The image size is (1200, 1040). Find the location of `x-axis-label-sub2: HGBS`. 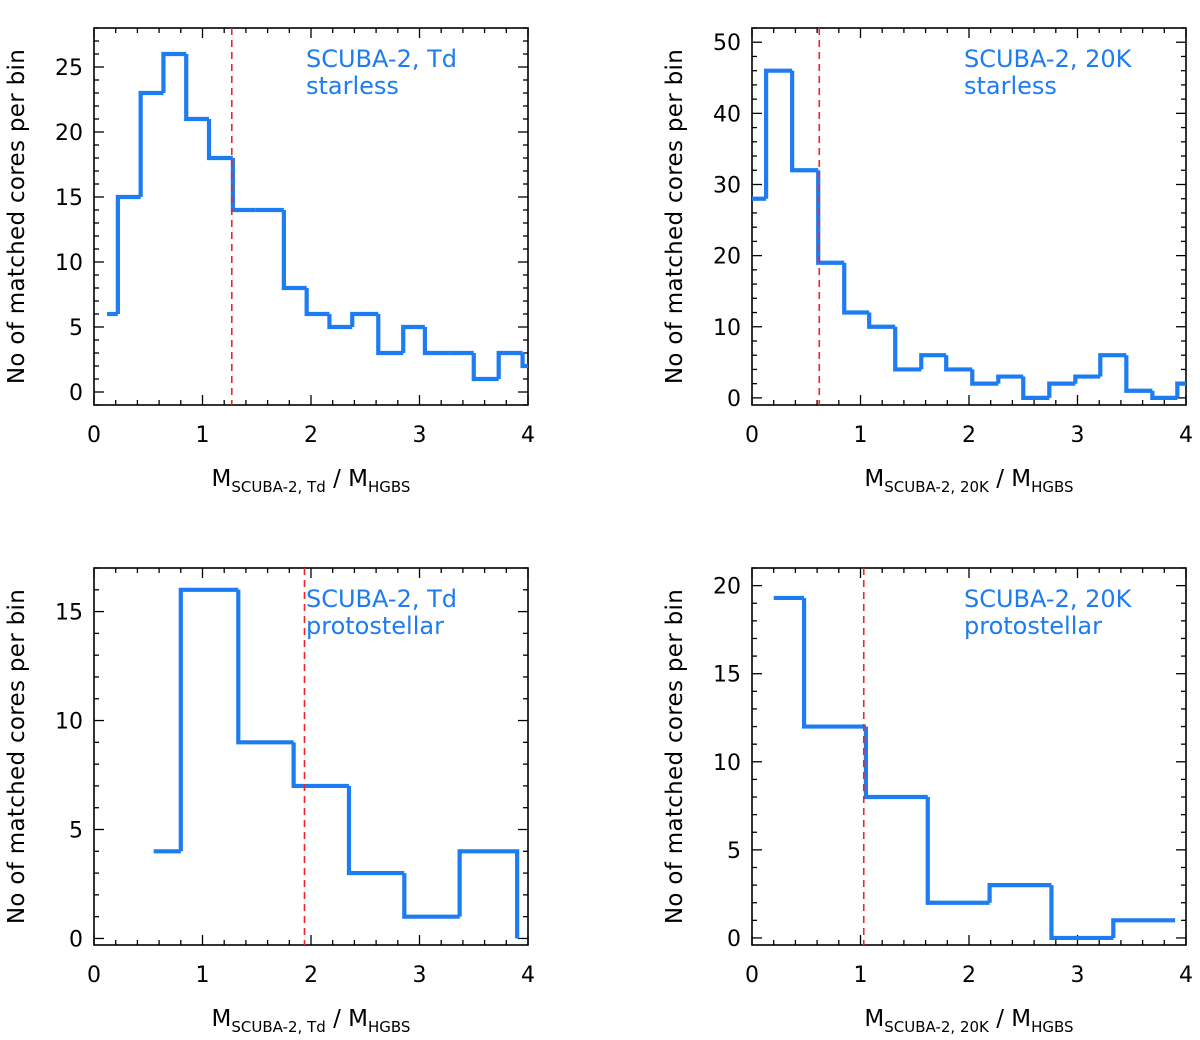

x-axis-label-sub2: HGBS is located at coordinates (1052, 1027).